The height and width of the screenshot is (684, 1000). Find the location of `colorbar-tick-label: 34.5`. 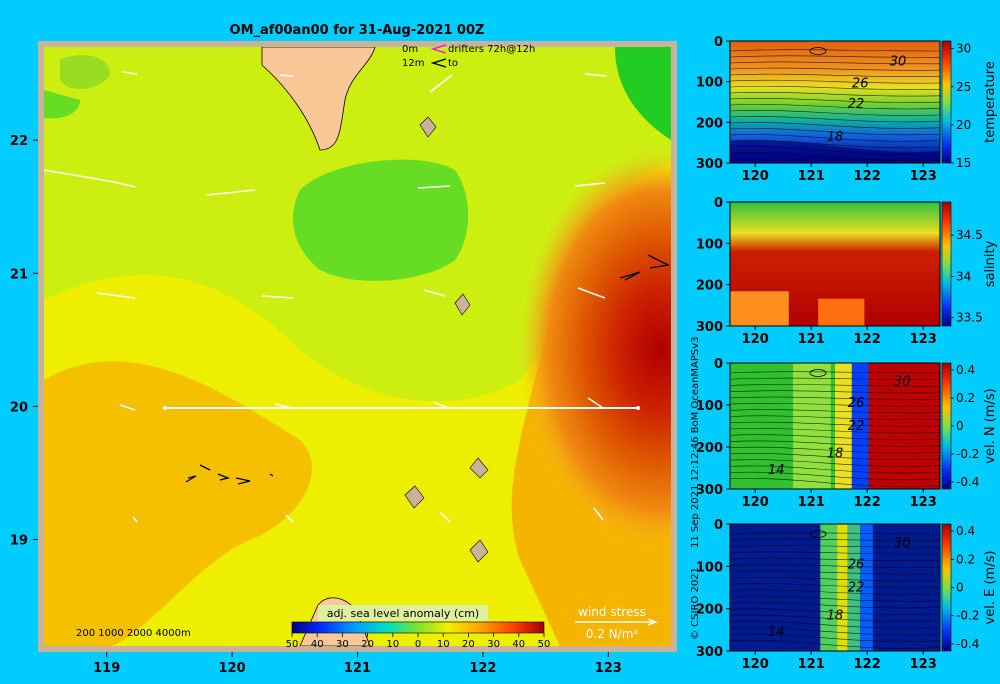

colorbar-tick-label: 34.5 is located at coordinates (969, 235).